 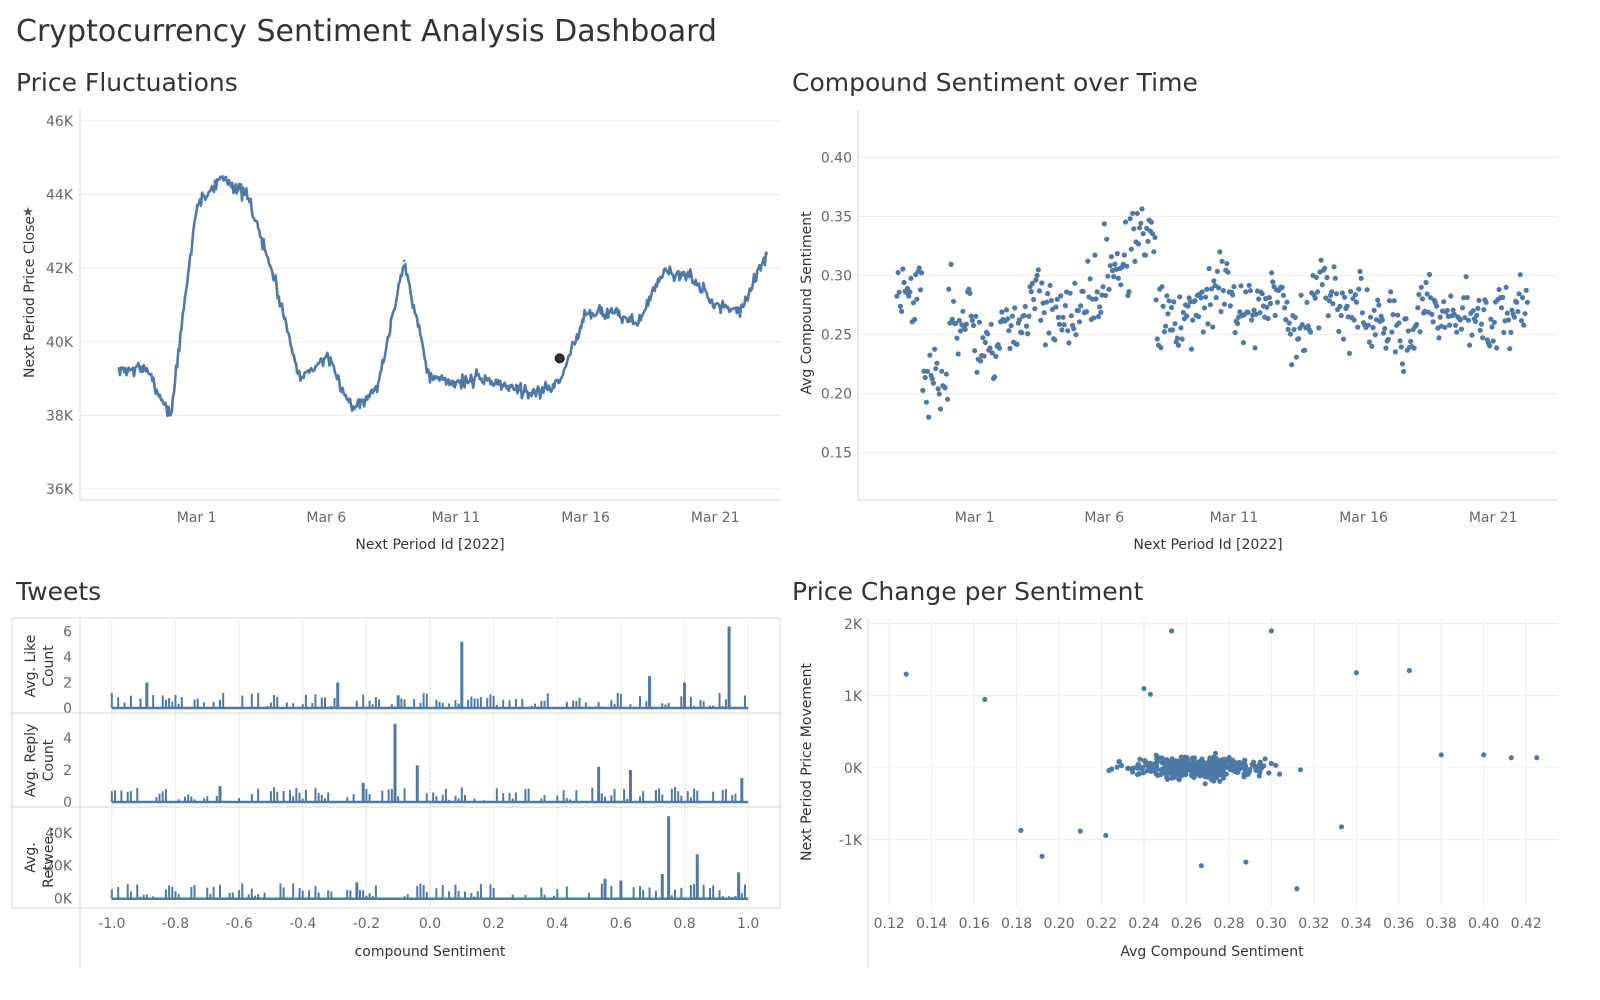 What do you see at coordinates (995, 82) in the screenshot?
I see `panel-title-sentiment: Compound Sentiment over Time` at bounding box center [995, 82].